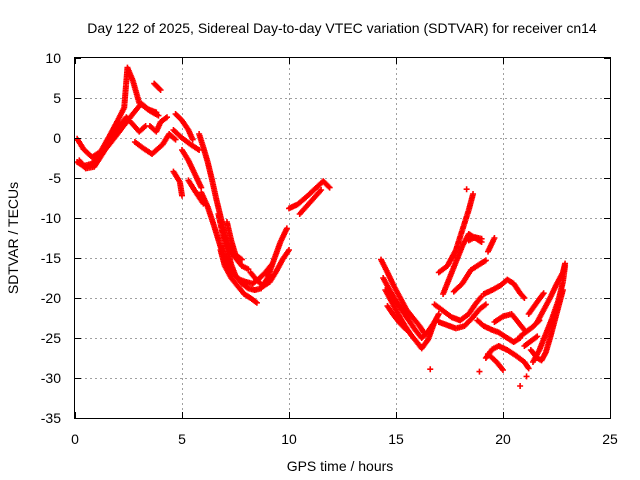 This screenshot has width=640, height=480. I want to click on y-tick-label: 0, so click(57, 138).